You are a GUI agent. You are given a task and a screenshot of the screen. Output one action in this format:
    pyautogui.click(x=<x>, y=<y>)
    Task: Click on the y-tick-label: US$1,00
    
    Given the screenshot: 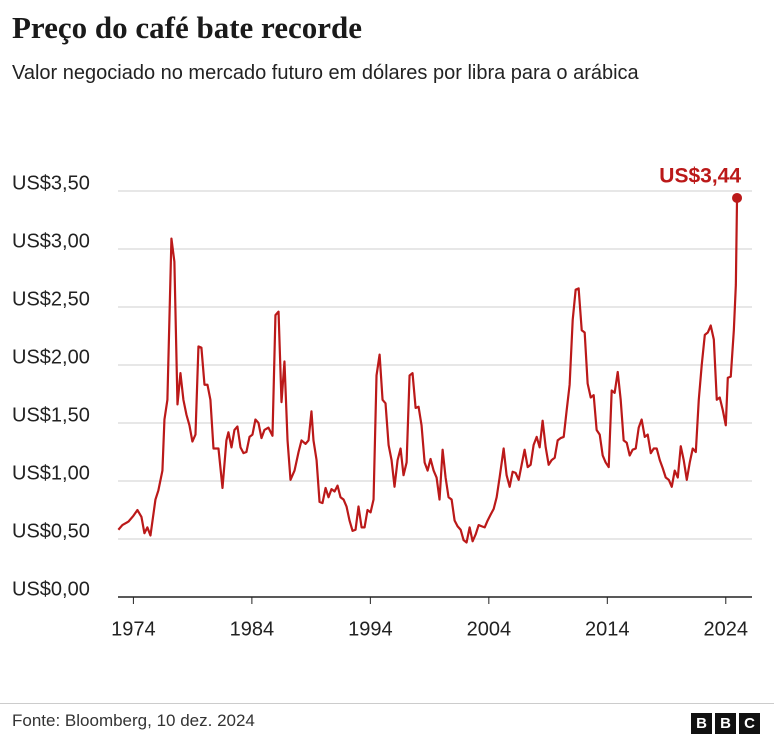 What is the action you would take?
    pyautogui.click(x=51, y=473)
    